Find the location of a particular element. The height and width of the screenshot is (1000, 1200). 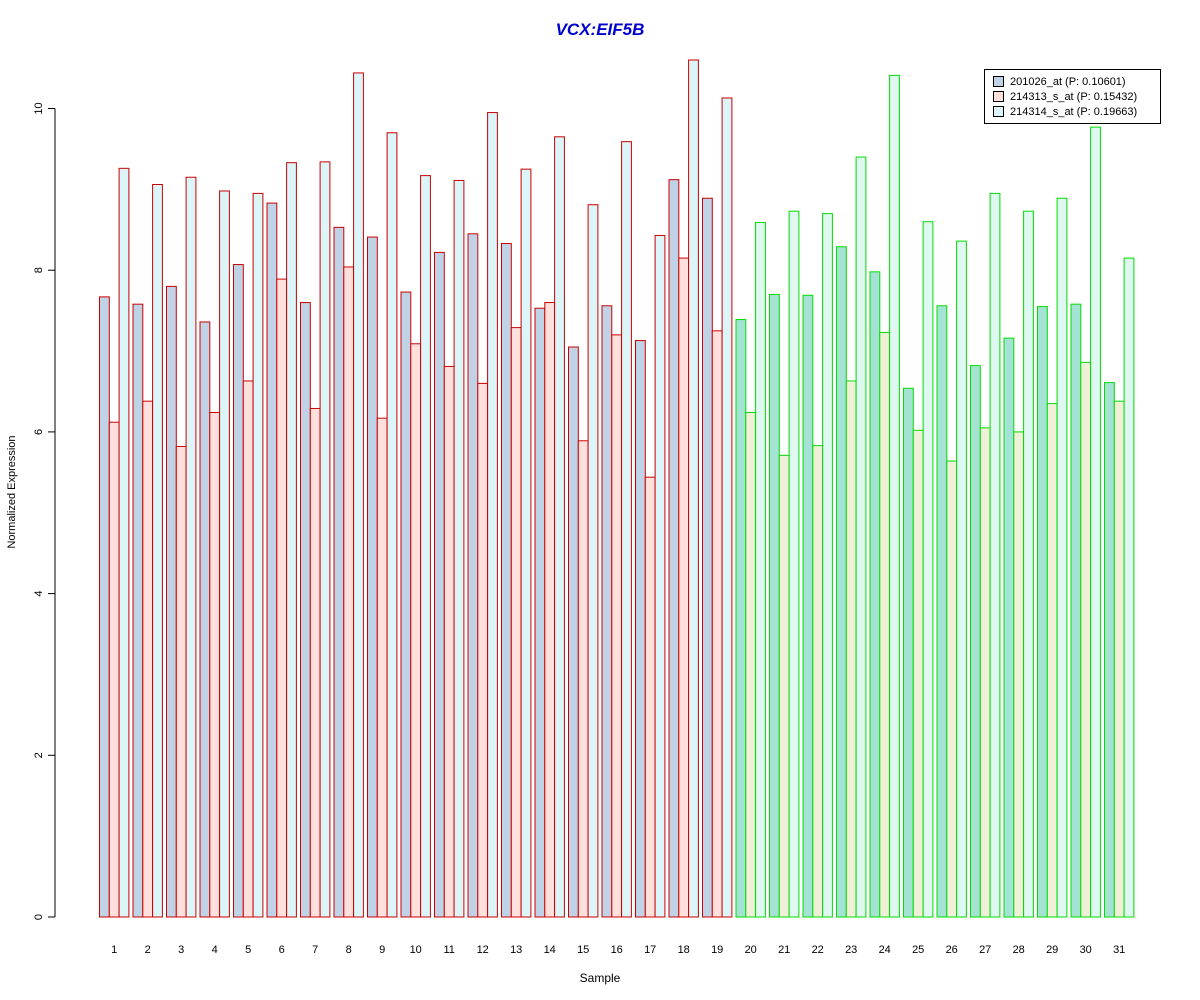

legend-label: 214313_s_at (P: 0.15432) is located at coordinates (1074, 96).